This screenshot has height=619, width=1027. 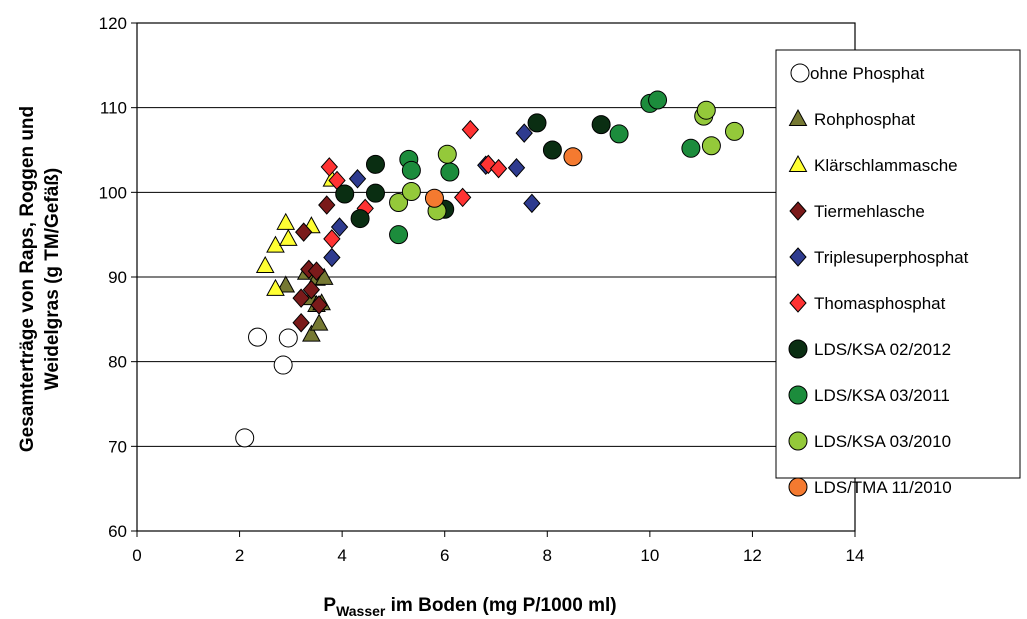 What do you see at coordinates (444, 555) in the screenshot?
I see `x-tick-label: 6` at bounding box center [444, 555].